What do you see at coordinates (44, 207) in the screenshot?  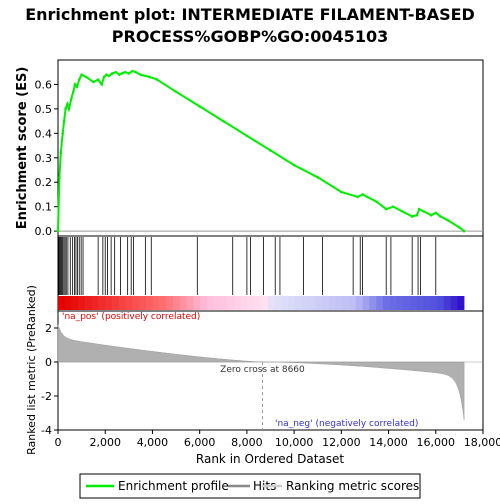 I see `es-y-tick-label: 0.1` at bounding box center [44, 207].